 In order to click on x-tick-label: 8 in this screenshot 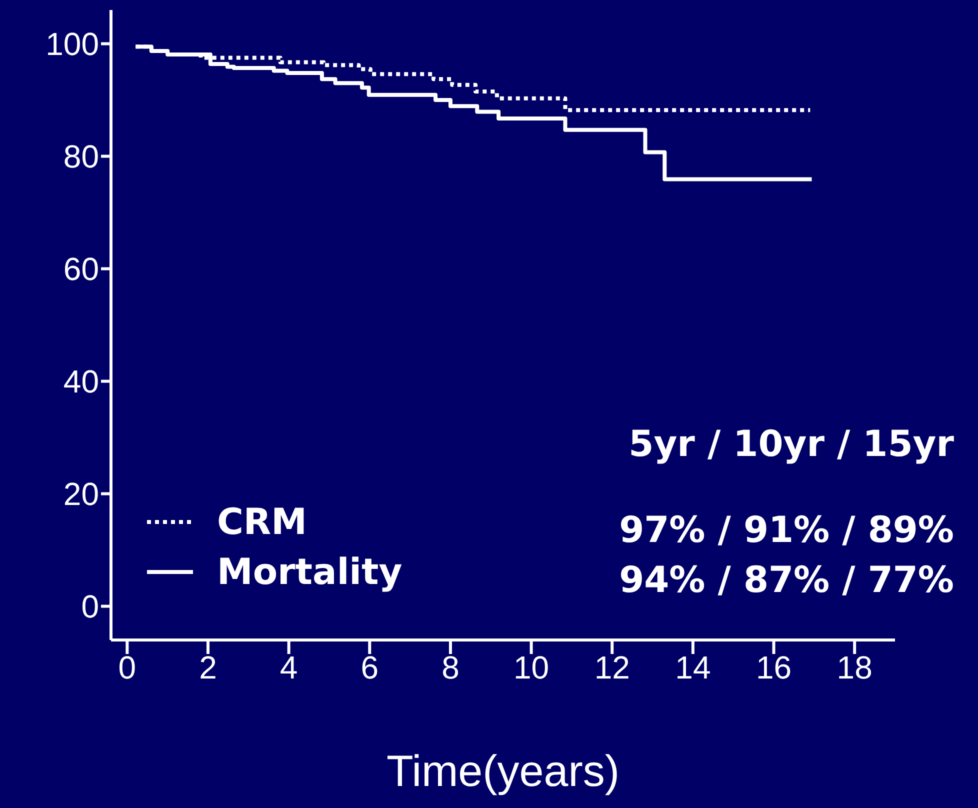, I will do `click(451, 668)`.